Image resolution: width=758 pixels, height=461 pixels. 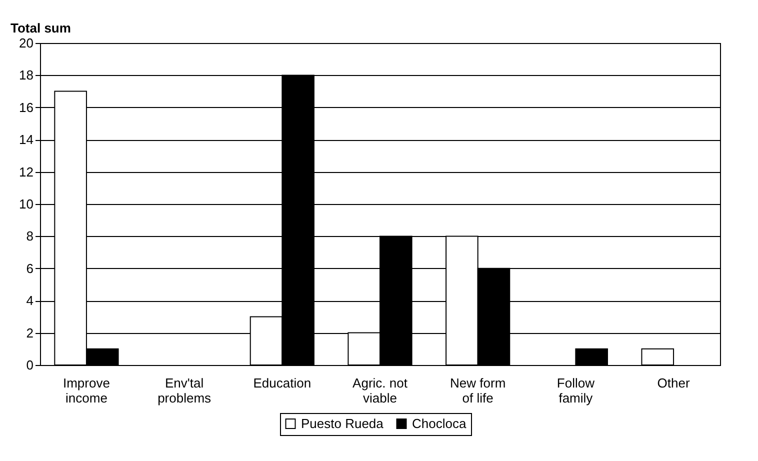 I want to click on x-tick-label: New form of life, so click(x=478, y=391).